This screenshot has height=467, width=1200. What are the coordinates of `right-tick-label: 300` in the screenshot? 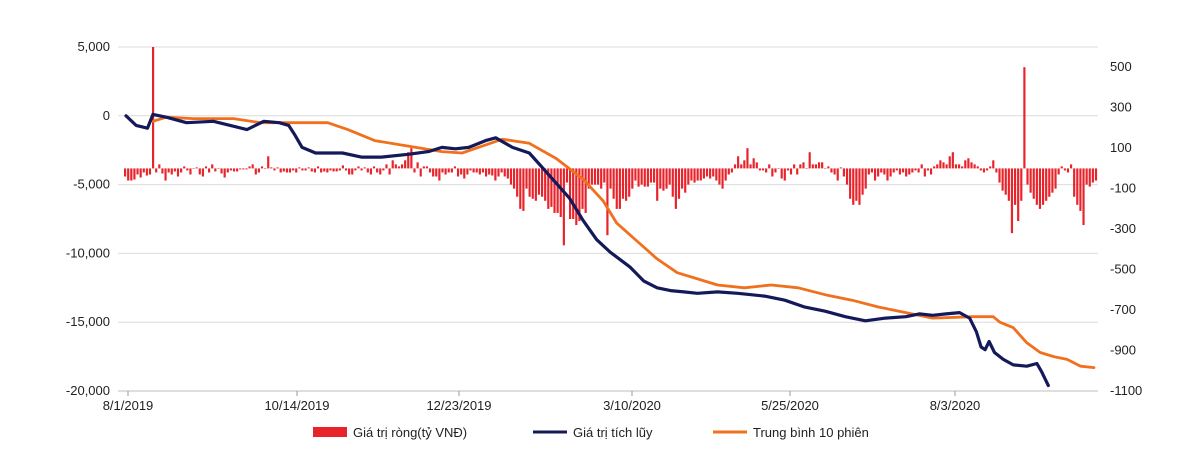 It's located at (1121, 107).